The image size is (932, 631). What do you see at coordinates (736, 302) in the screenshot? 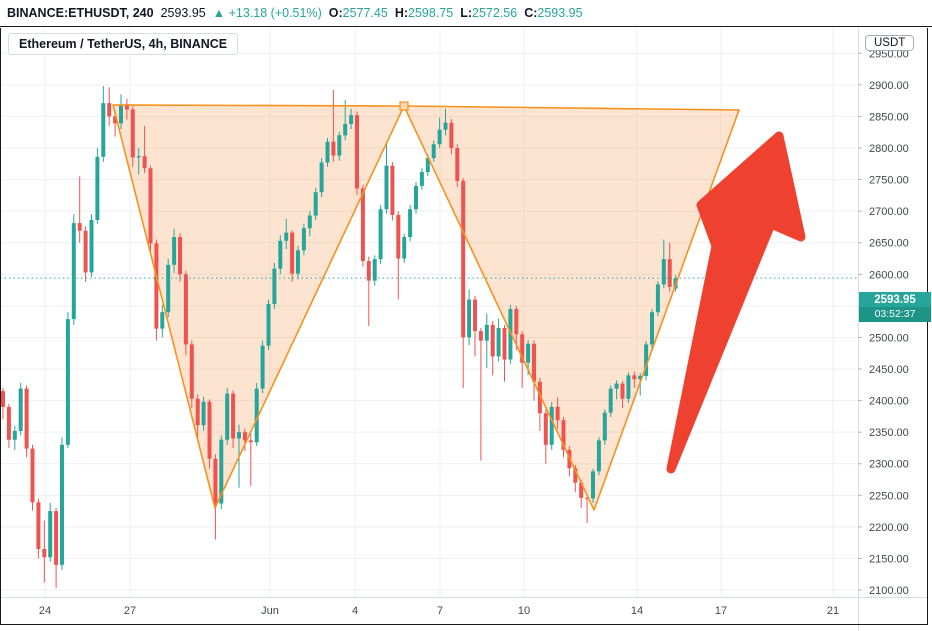
I see `bullish-arrow` at bounding box center [736, 302].